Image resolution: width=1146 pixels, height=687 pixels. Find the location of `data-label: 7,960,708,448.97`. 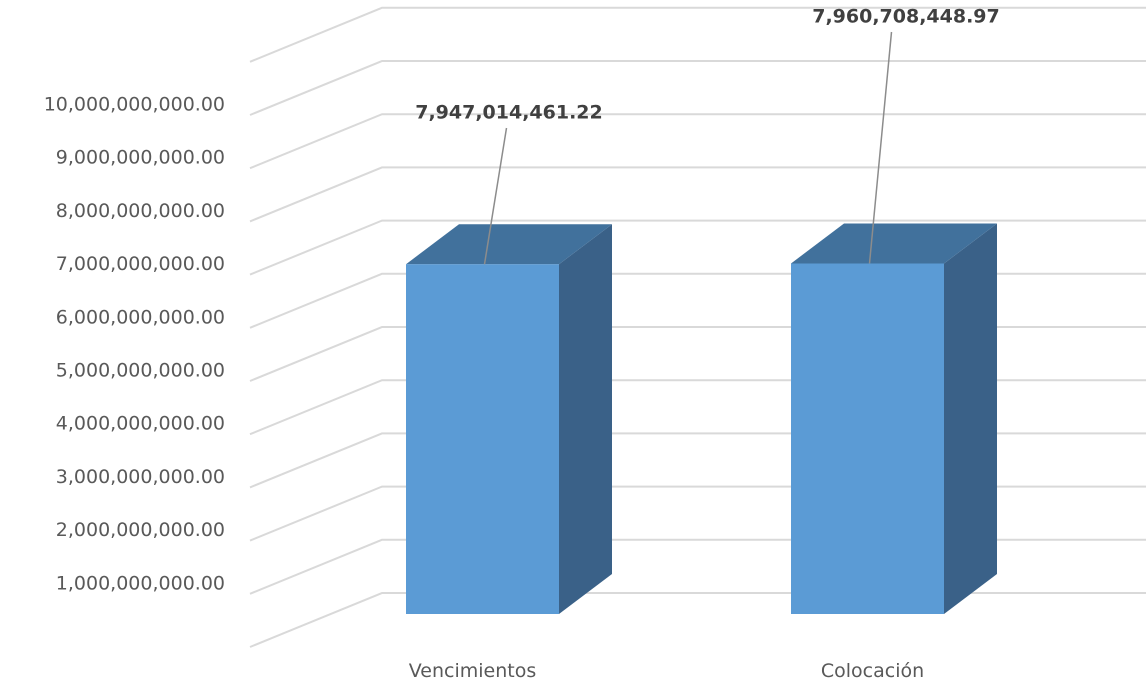

data-label: 7,960,708,448.97 is located at coordinates (906, 17).